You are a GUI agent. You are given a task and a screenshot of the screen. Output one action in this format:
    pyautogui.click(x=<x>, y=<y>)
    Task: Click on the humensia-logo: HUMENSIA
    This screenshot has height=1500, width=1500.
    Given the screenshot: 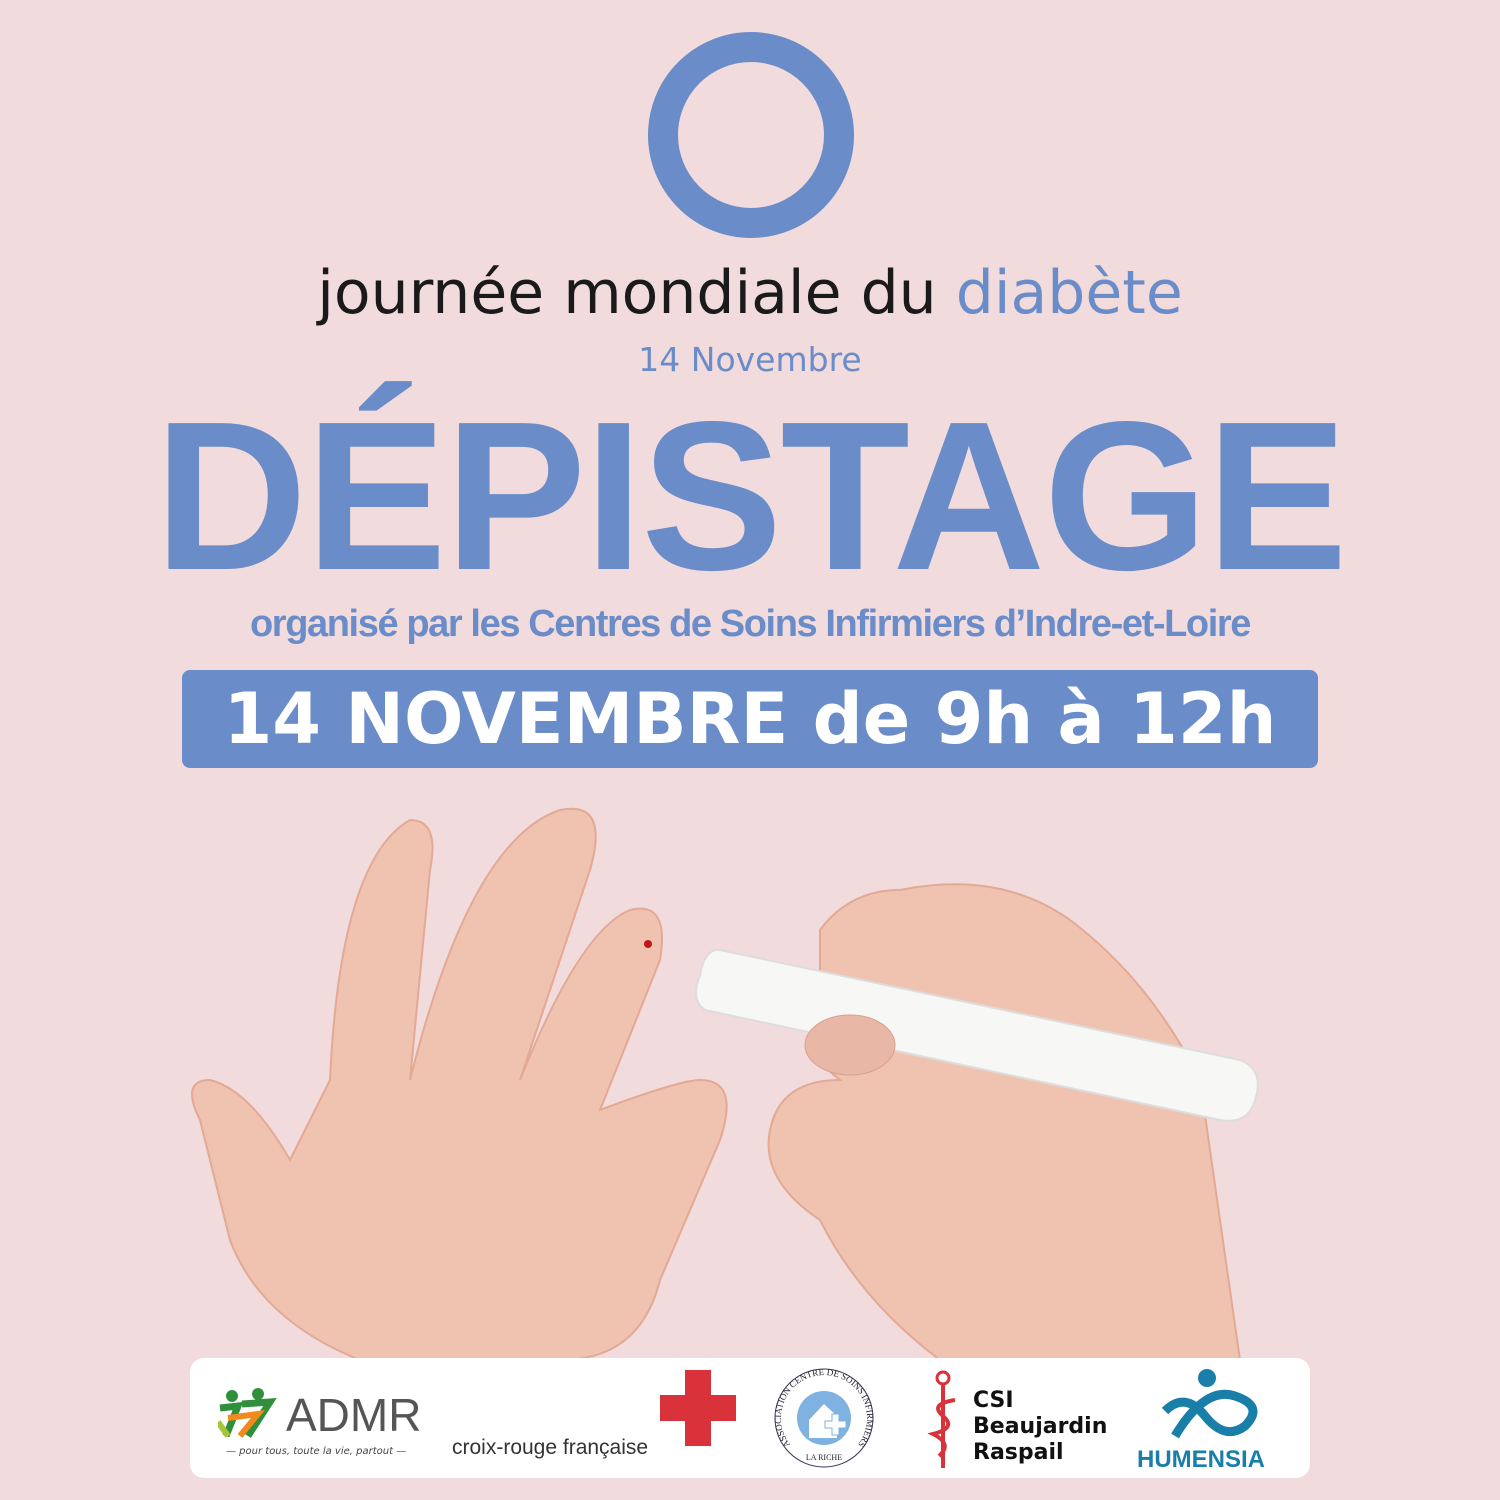 What is the action you would take?
    pyautogui.click(x=1205, y=1421)
    